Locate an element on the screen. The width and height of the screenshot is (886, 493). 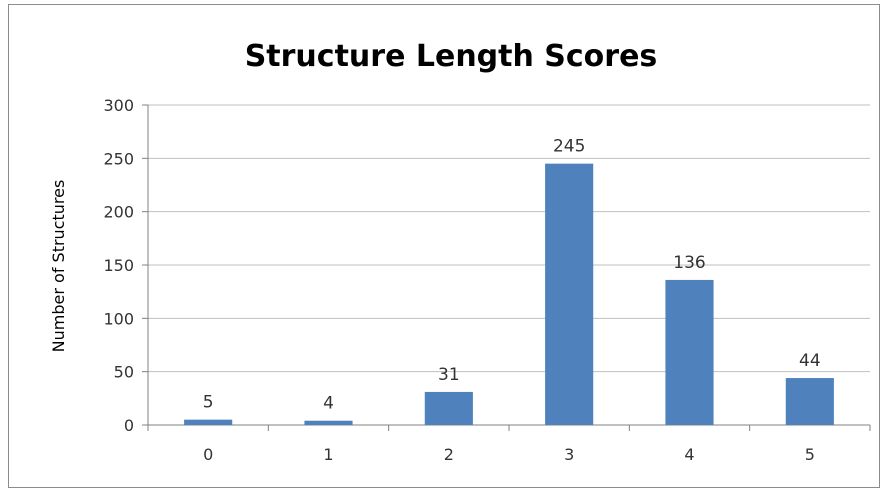
x-tick-labels: 0 1 2 3 4 5 is located at coordinates (509, 454).